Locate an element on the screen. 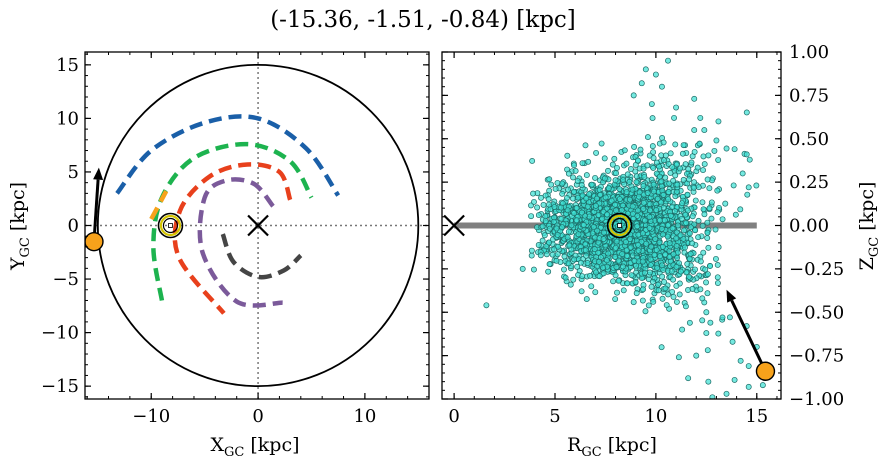 The height and width of the screenshot is (464, 887). y-tick-label: −0.75 is located at coordinates (816, 356).